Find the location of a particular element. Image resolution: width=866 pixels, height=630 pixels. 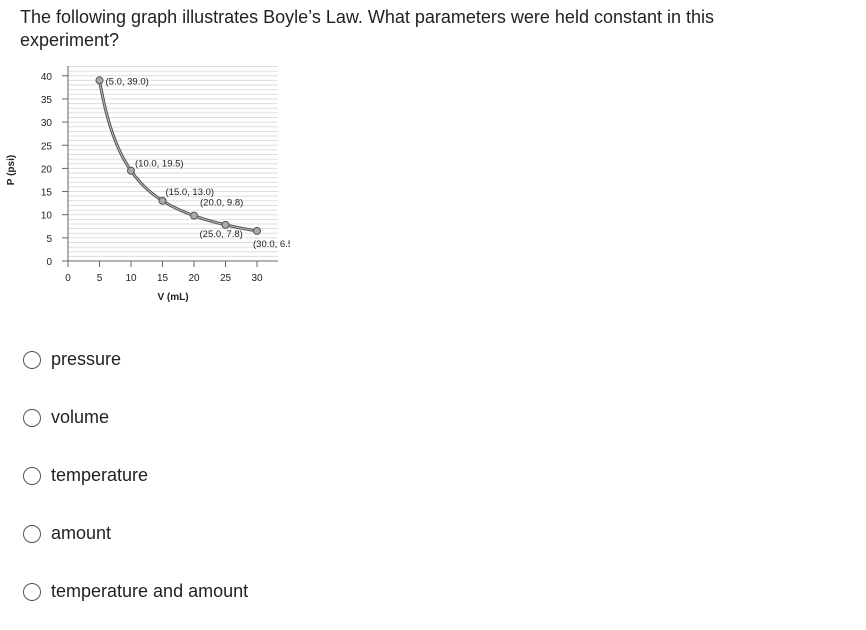

option-4: temperature and amount is located at coordinates (135, 591).